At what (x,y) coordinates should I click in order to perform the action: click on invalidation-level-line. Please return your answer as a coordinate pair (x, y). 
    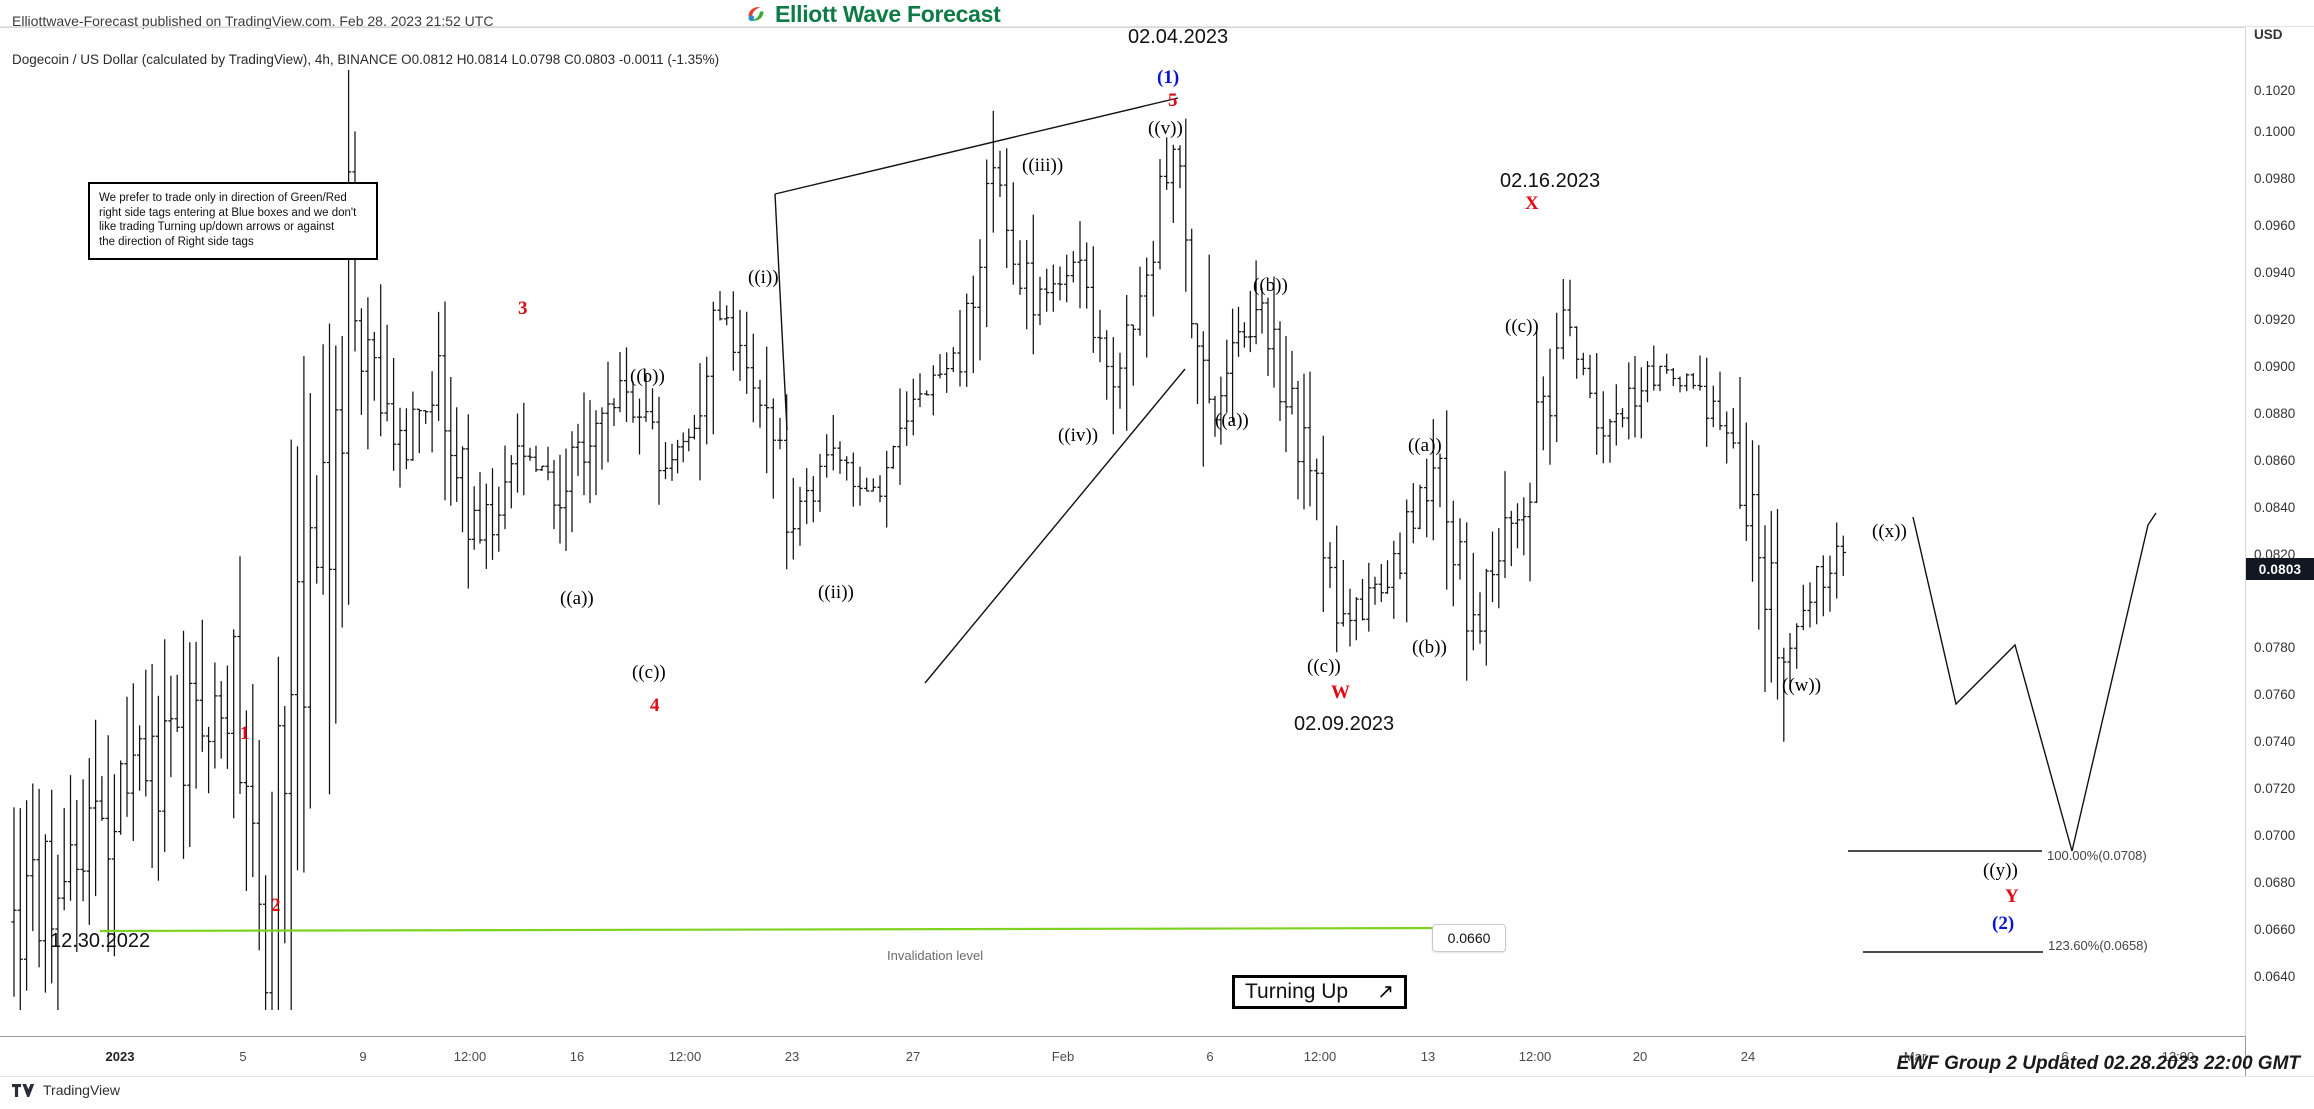
    Looking at the image, I should click on (784, 929).